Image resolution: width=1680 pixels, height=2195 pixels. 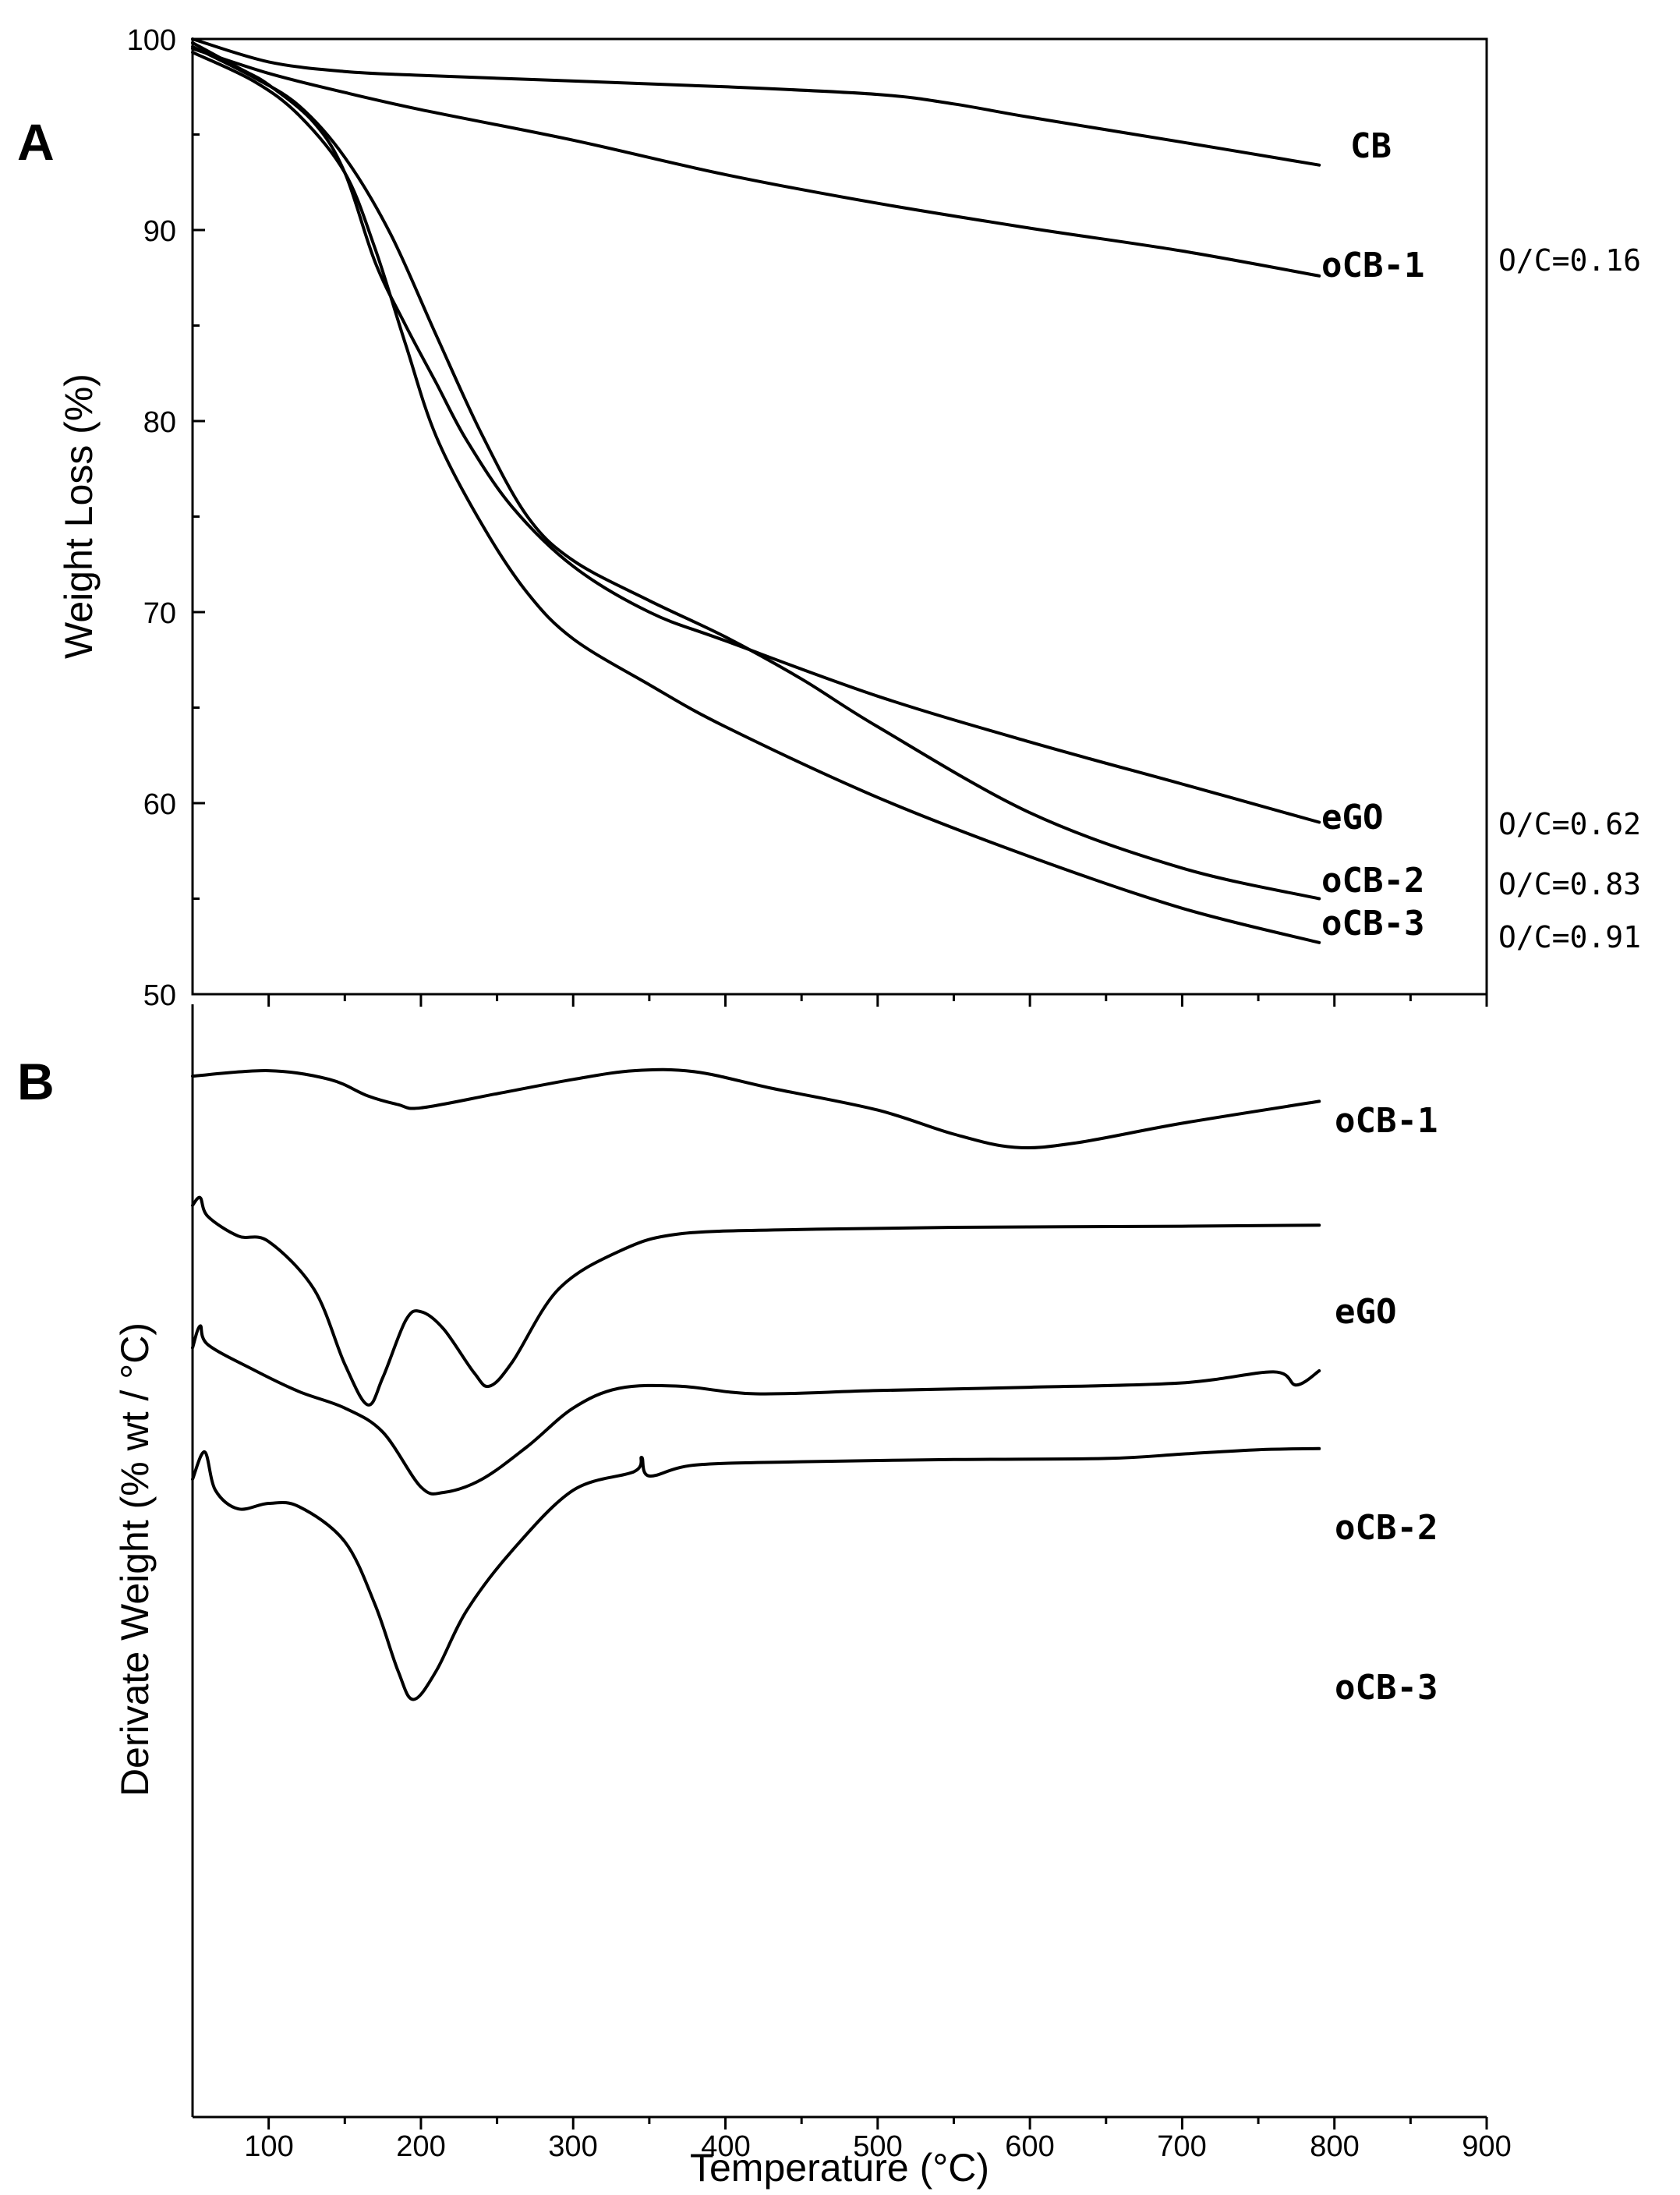 What do you see at coordinates (36, 1081) in the screenshot?
I see `panel-b-letter: B` at bounding box center [36, 1081].